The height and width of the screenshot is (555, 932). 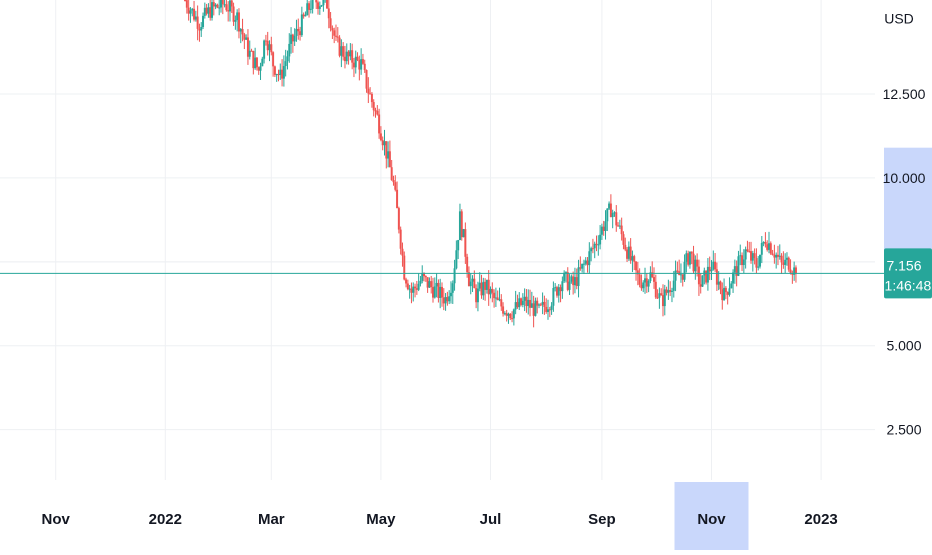 I want to click on y-tick-label: 10.000, so click(x=904, y=178).